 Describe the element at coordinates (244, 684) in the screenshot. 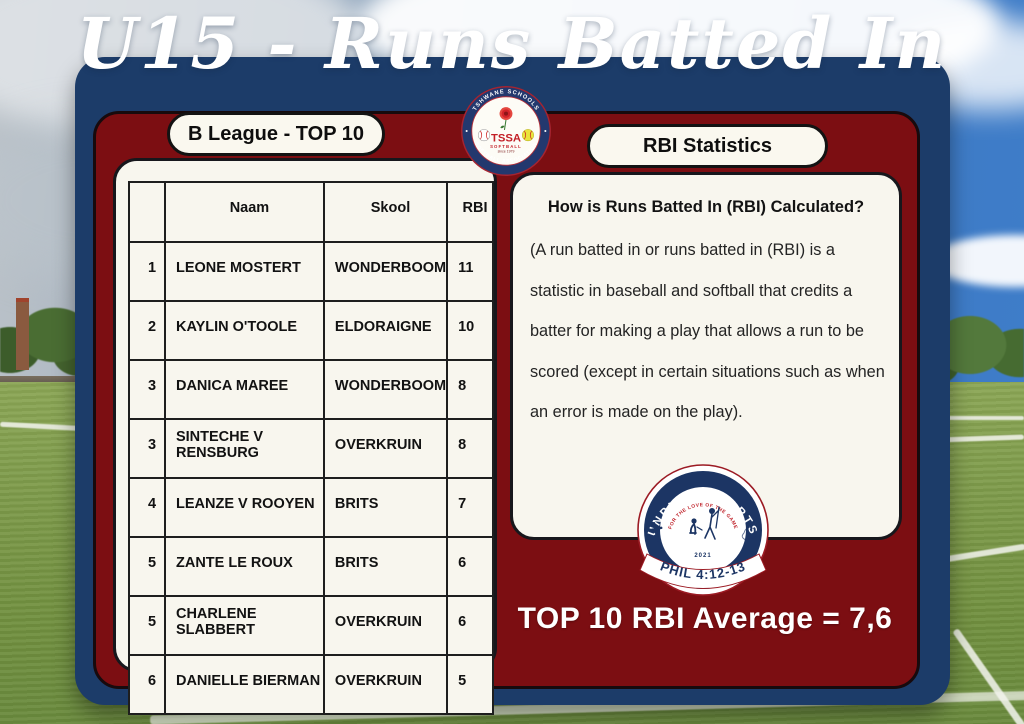

I see `cell-naam: DANIELLE BIERMAN` at that location.